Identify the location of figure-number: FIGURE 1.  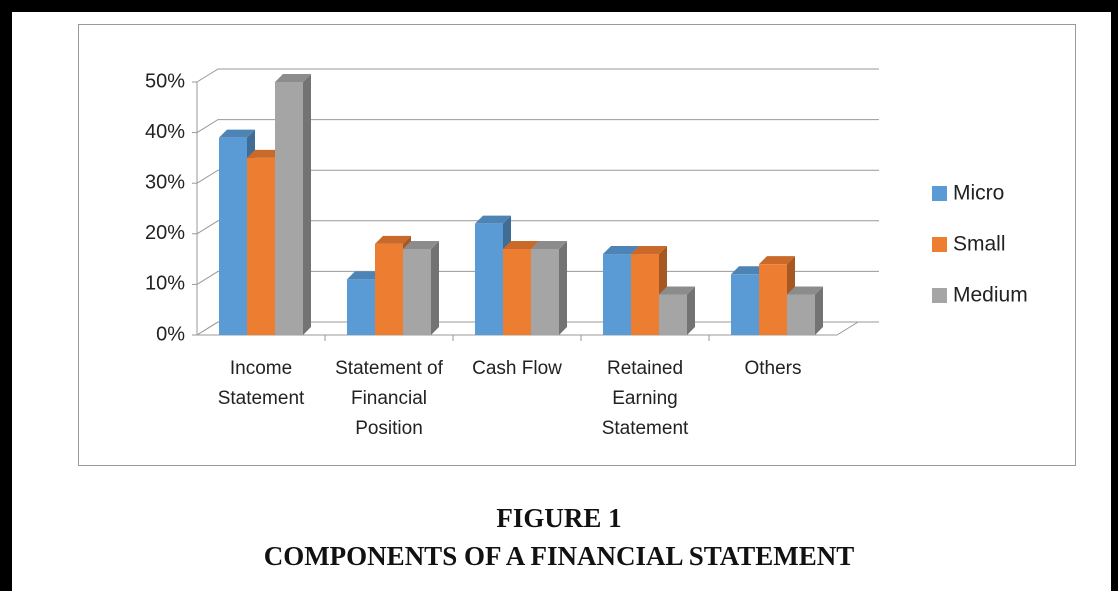
(559, 518).